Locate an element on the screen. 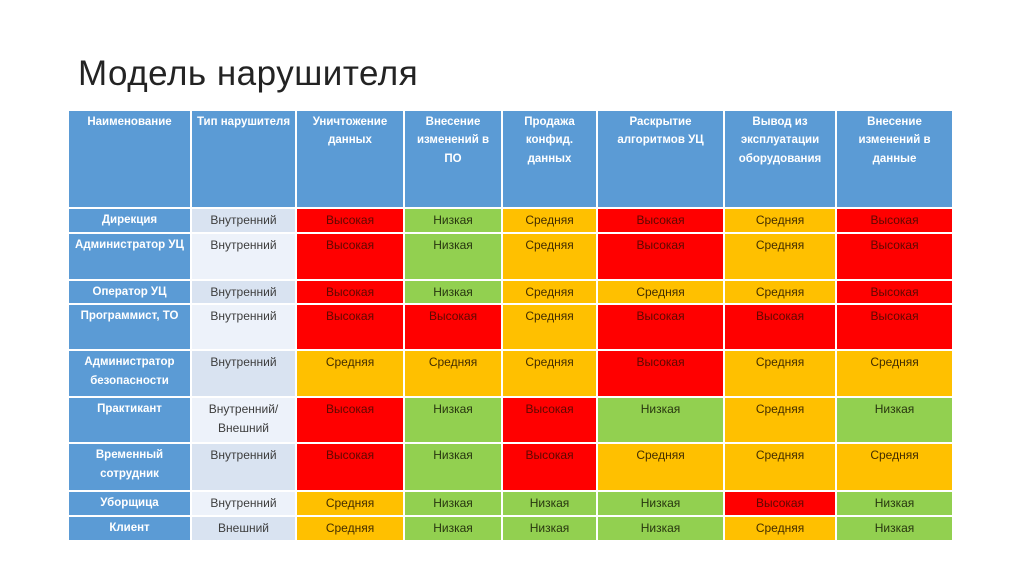  row-name-cell: Администратор безопасности is located at coordinates (129, 374).